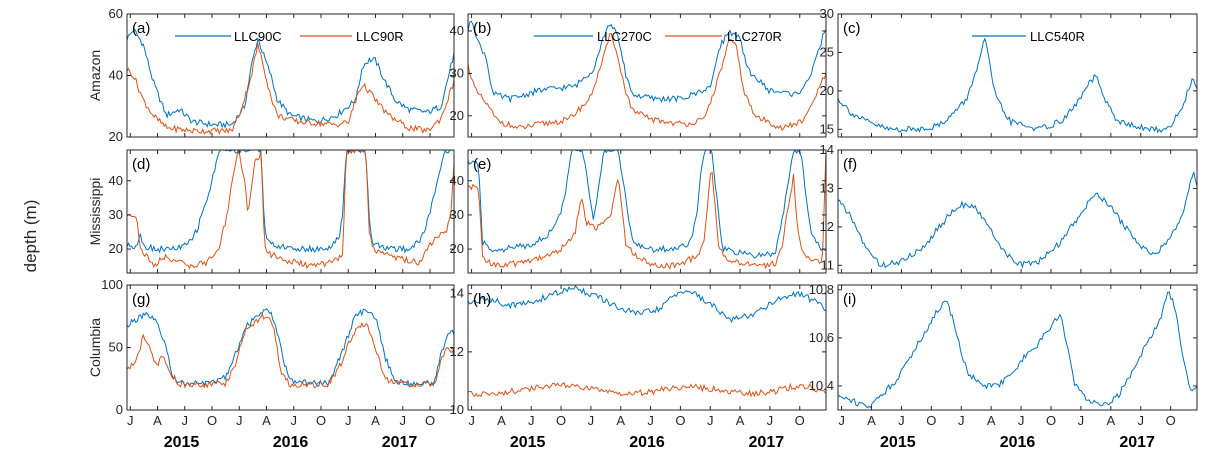  I want to click on series-line-llc270r, so click(647, 81).